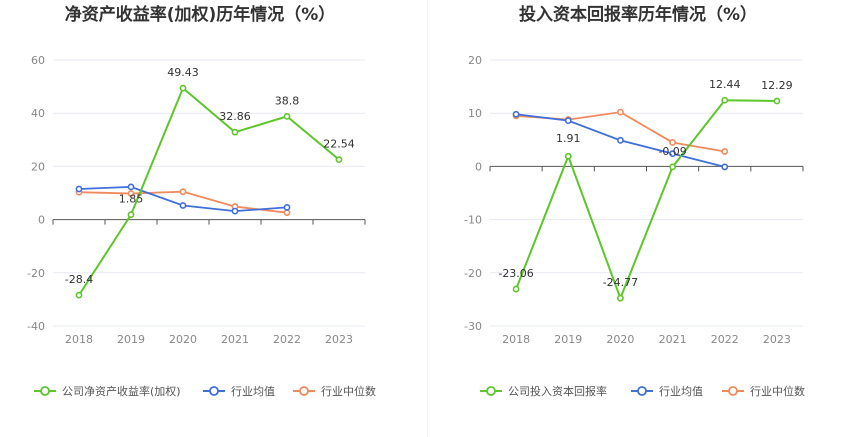 Image resolution: width=850 pixels, height=437 pixels. I want to click on y-tick-label: 40, so click(38, 113).